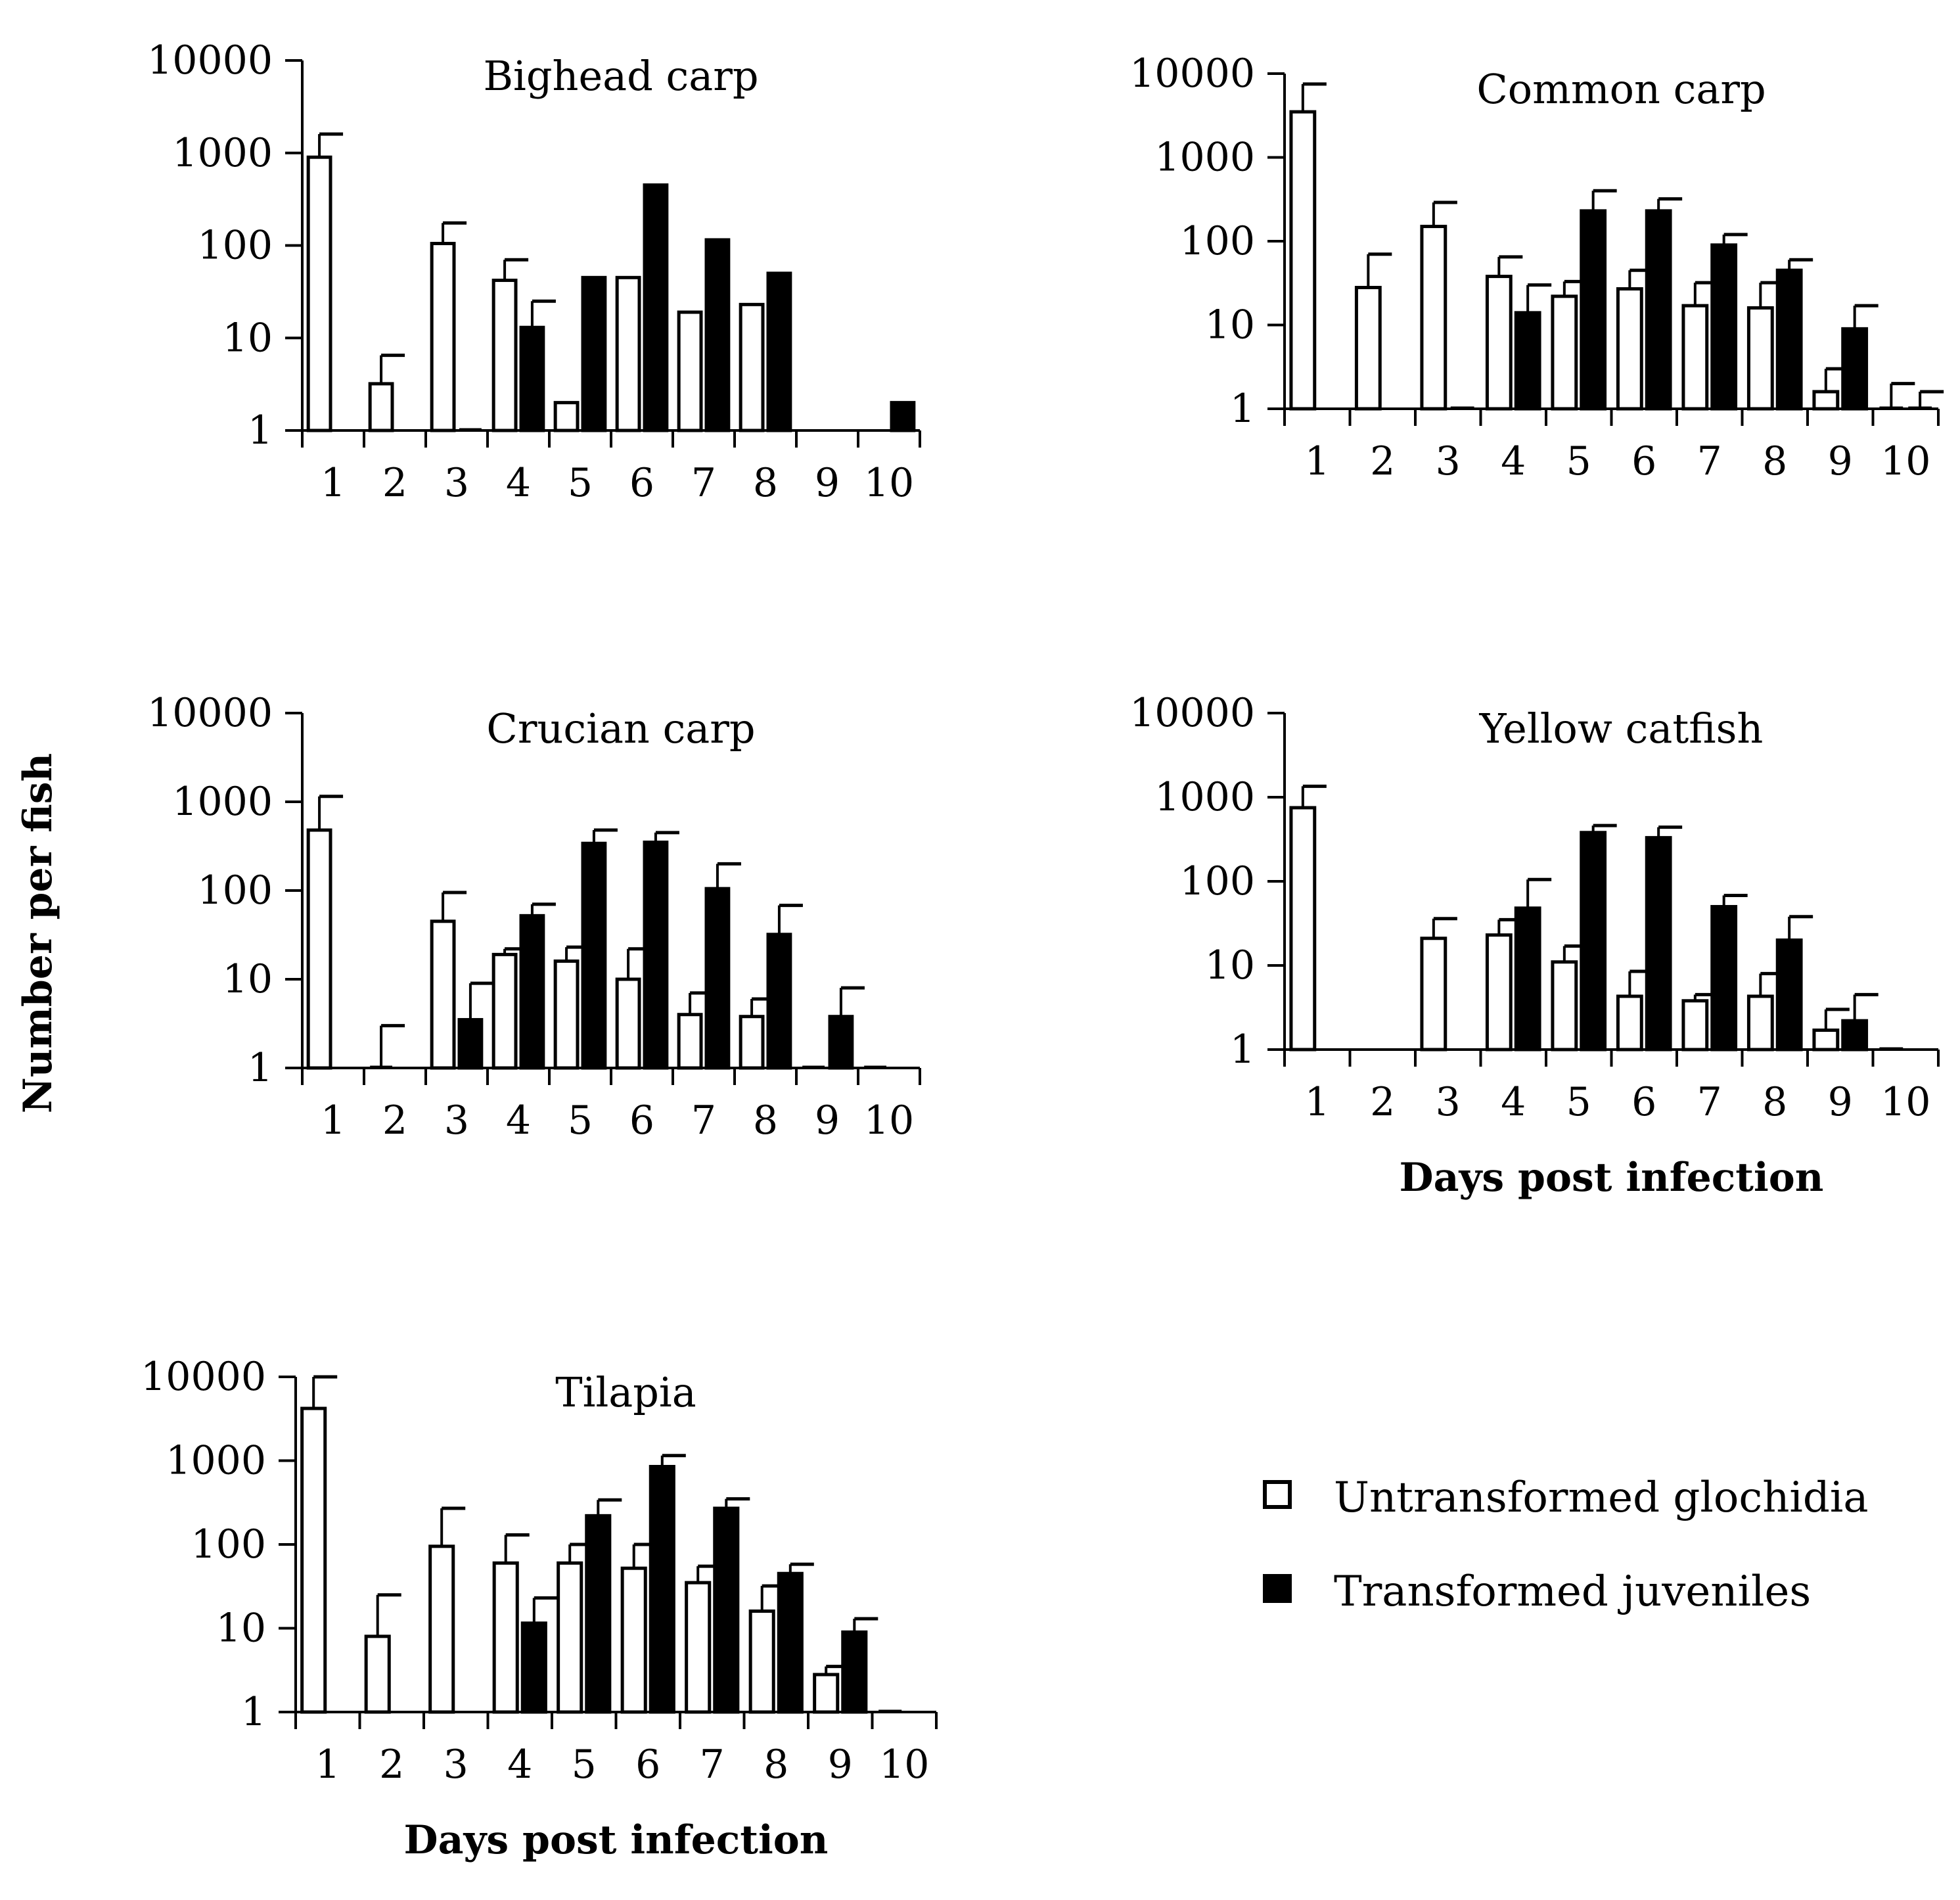  I want to click on chart-title: Crucian carp, so click(620, 729).